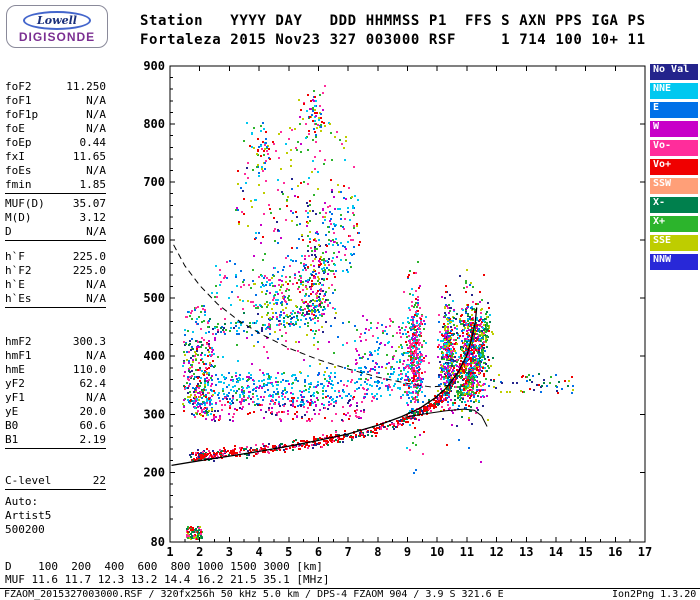 The width and height of the screenshot is (700, 600). I want to click on param-he: h`E N/A, so click(55, 285).